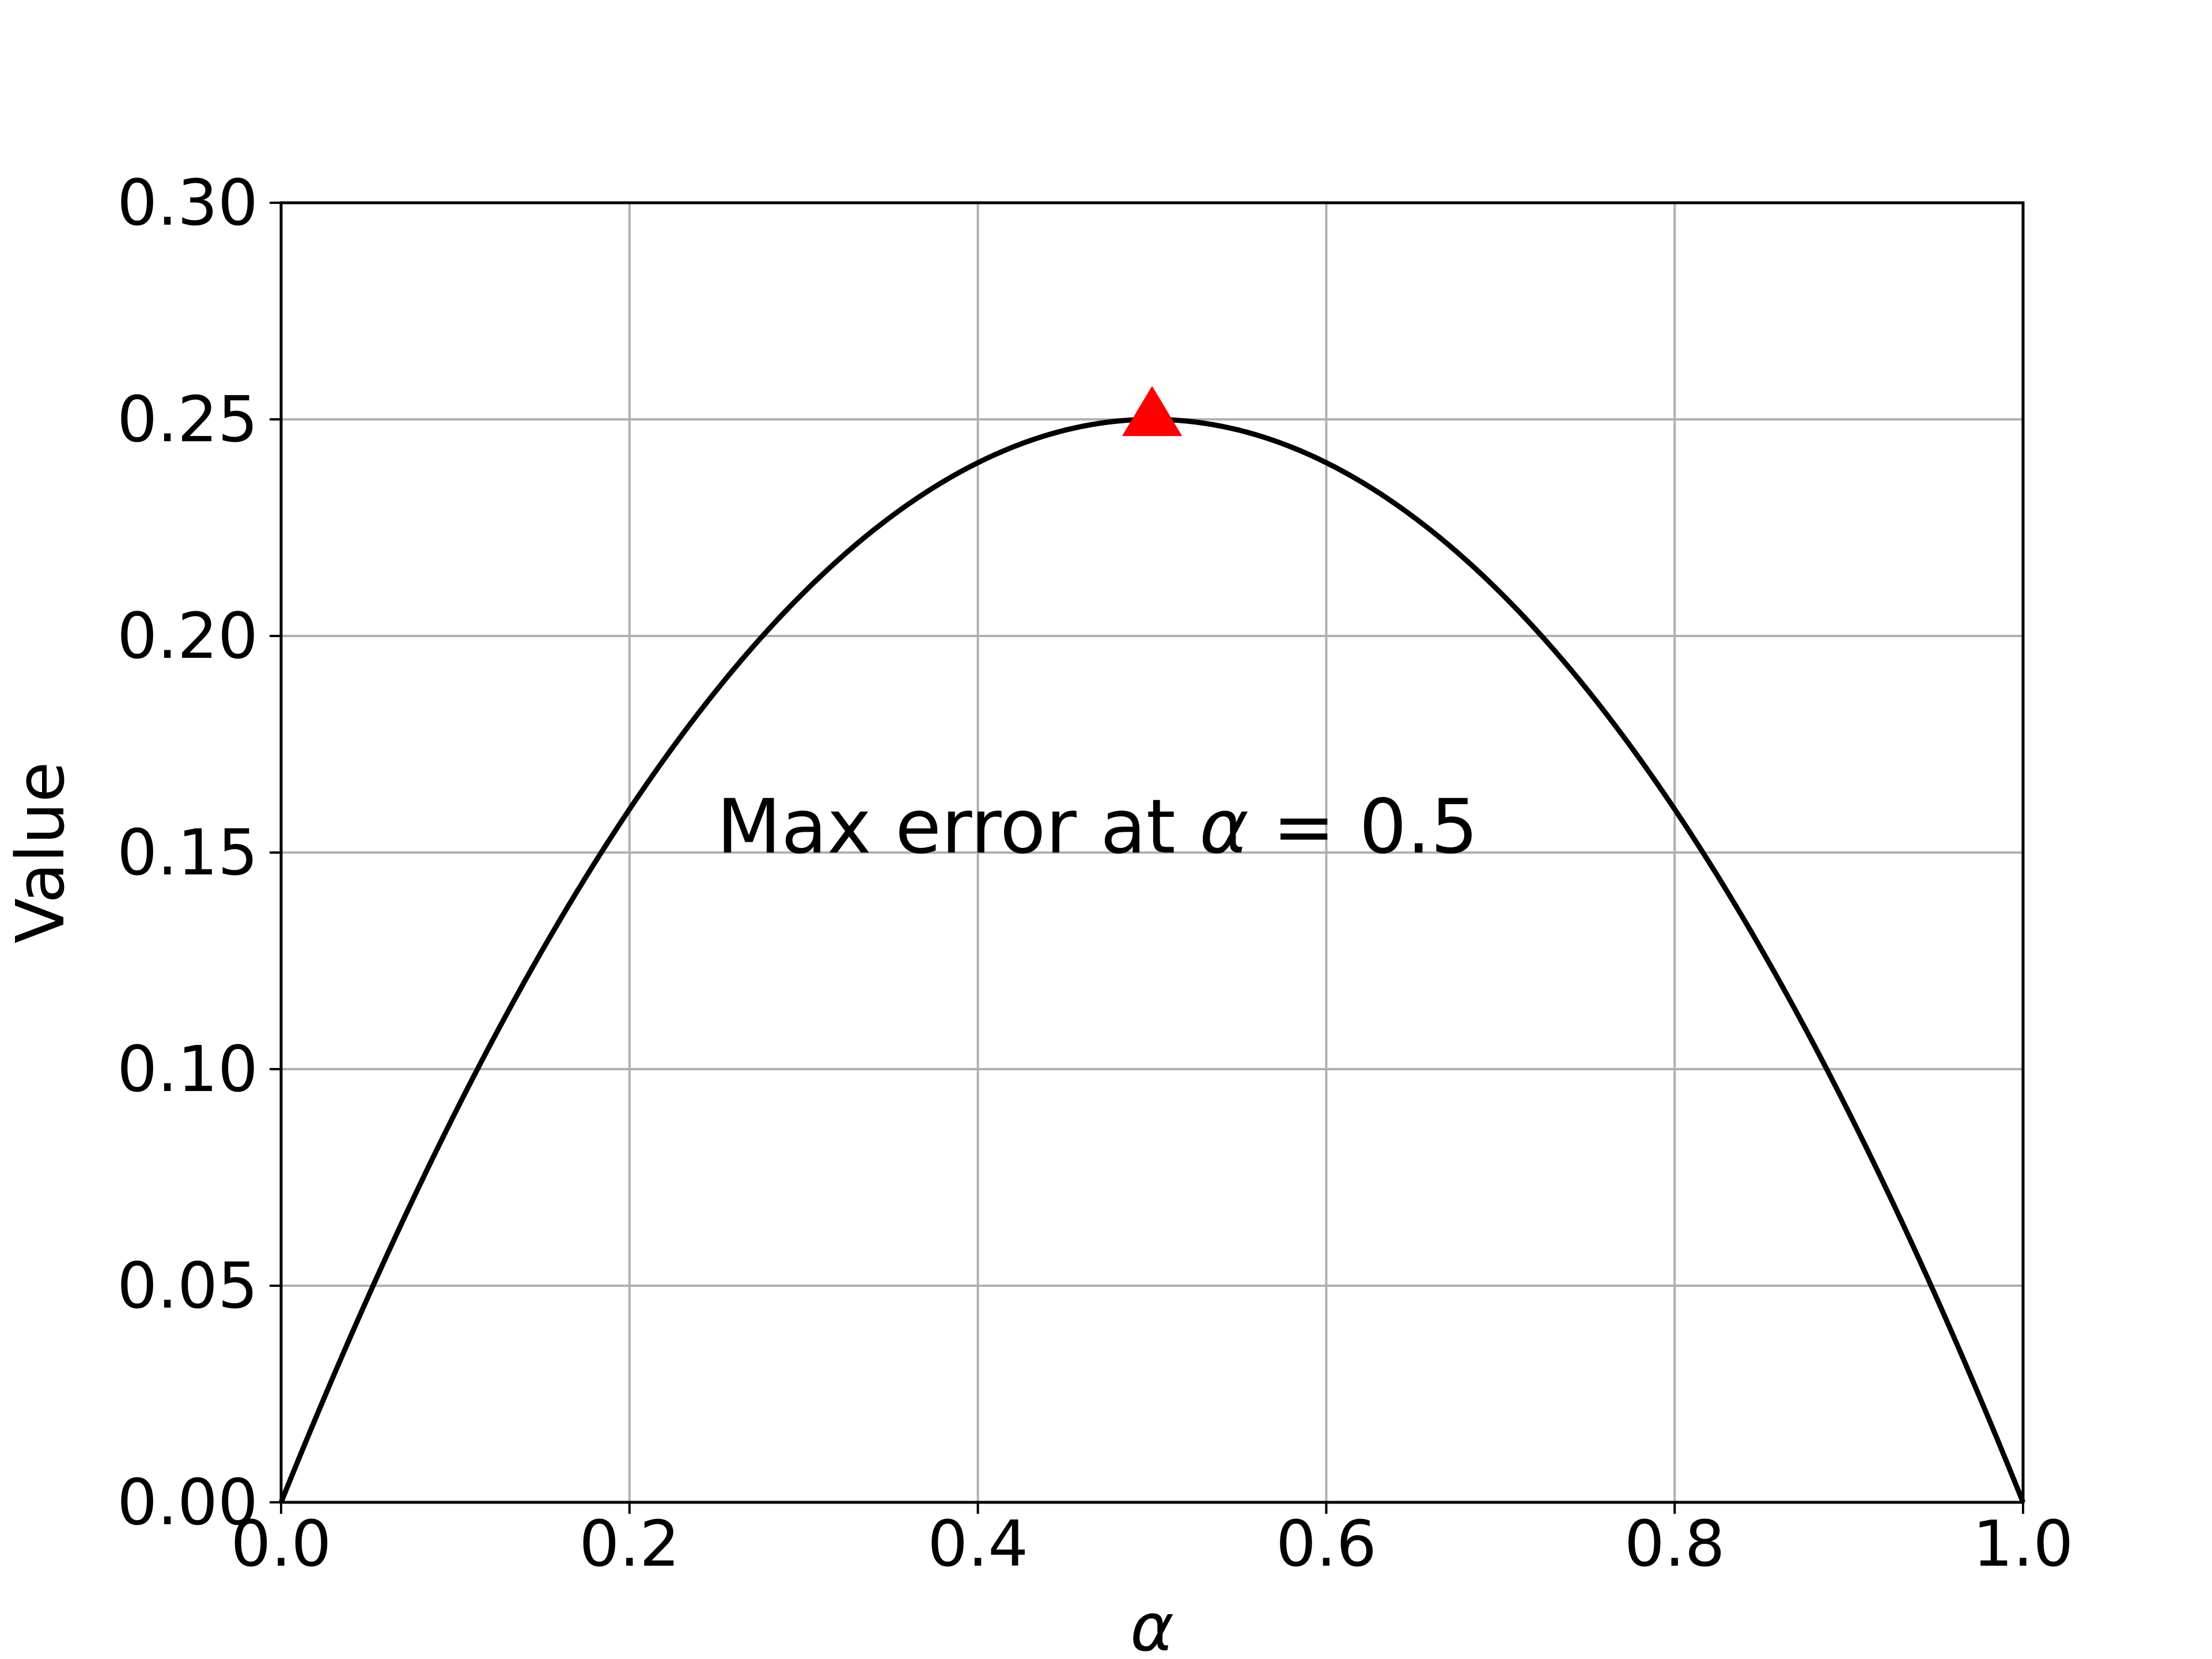 This screenshot has height=1659, width=2212. I want to click on annotation-suffix: = 0.5, so click(1363, 826).